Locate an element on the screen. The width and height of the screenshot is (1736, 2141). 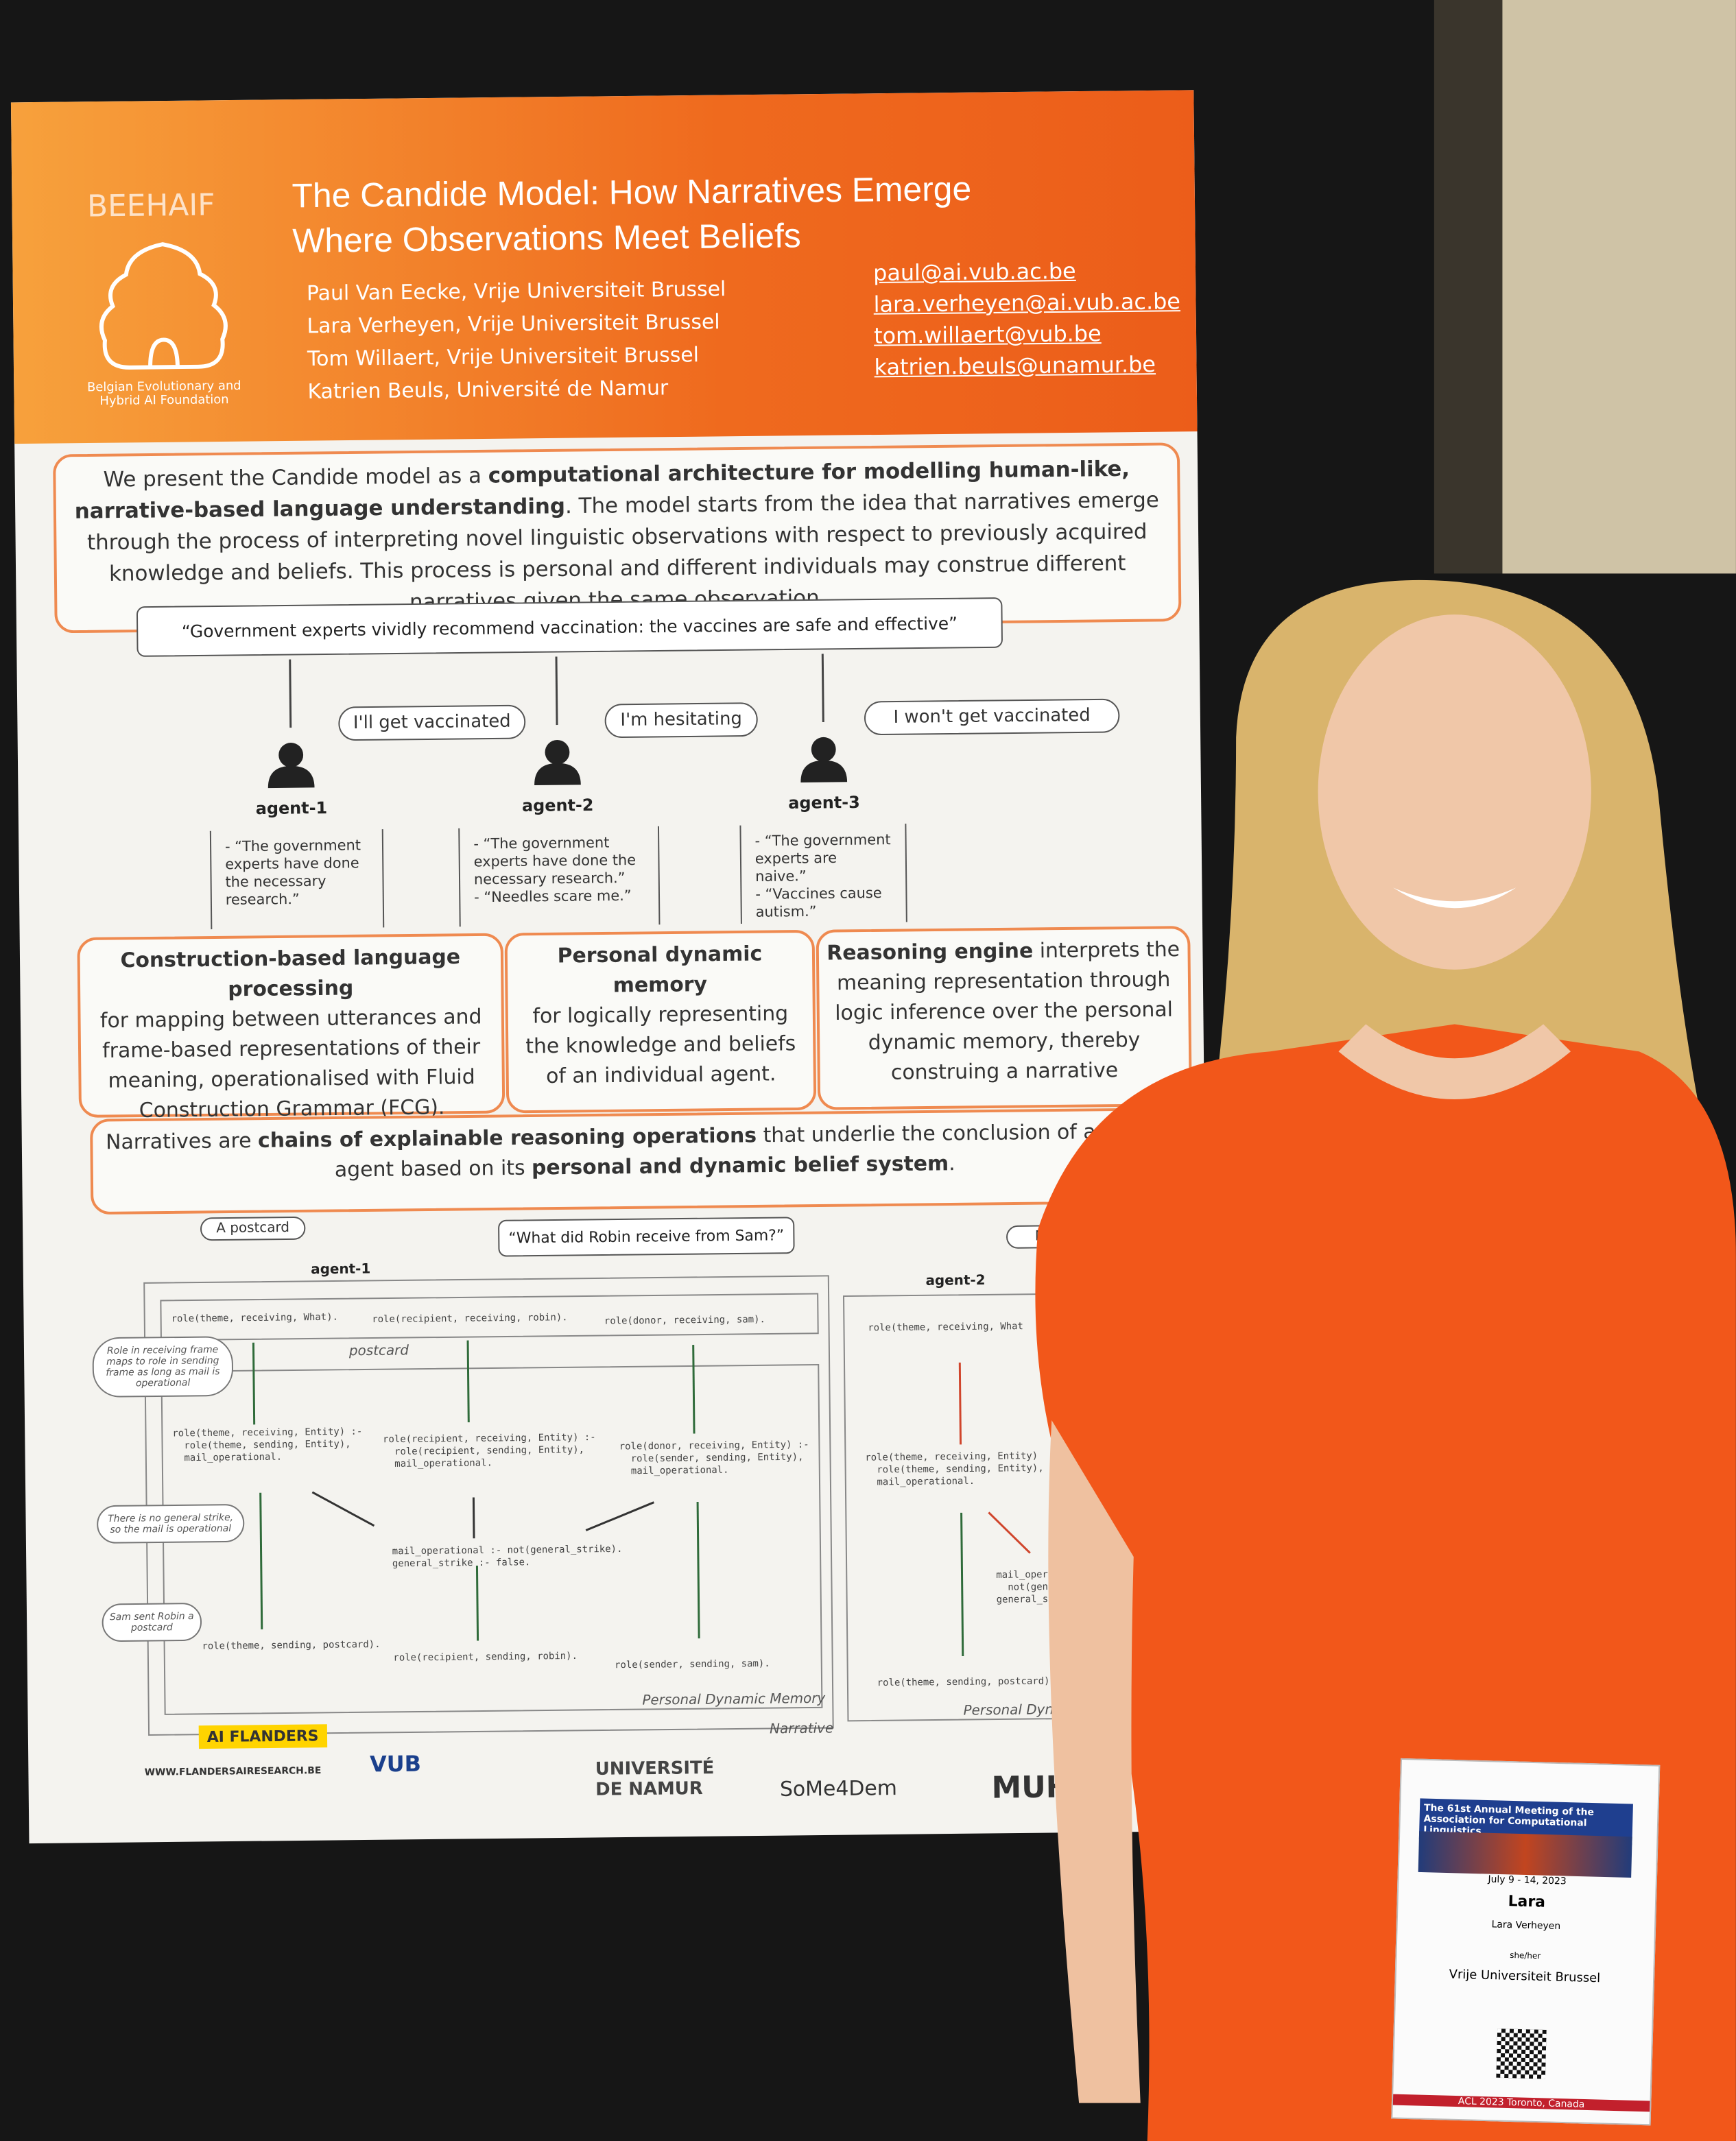
answer-bubble: A postcard is located at coordinates (253, 1228).